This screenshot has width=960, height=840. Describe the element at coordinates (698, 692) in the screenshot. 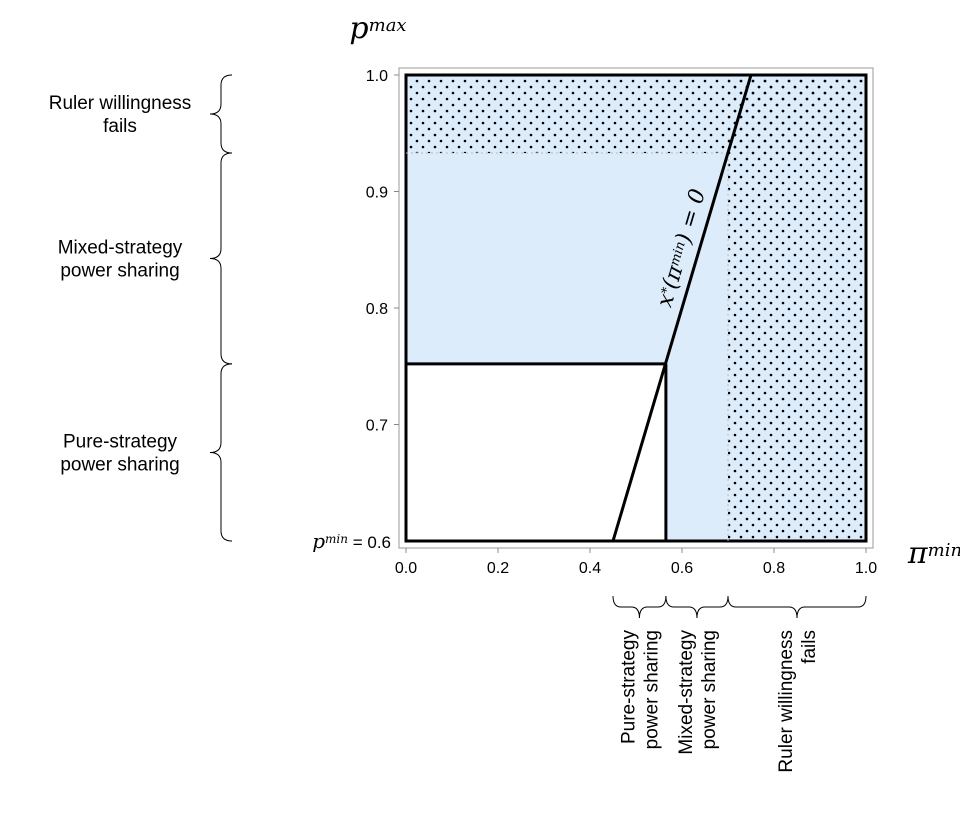

I see `x-brace-label-group-1: Mixed-strategy power sharing` at that location.